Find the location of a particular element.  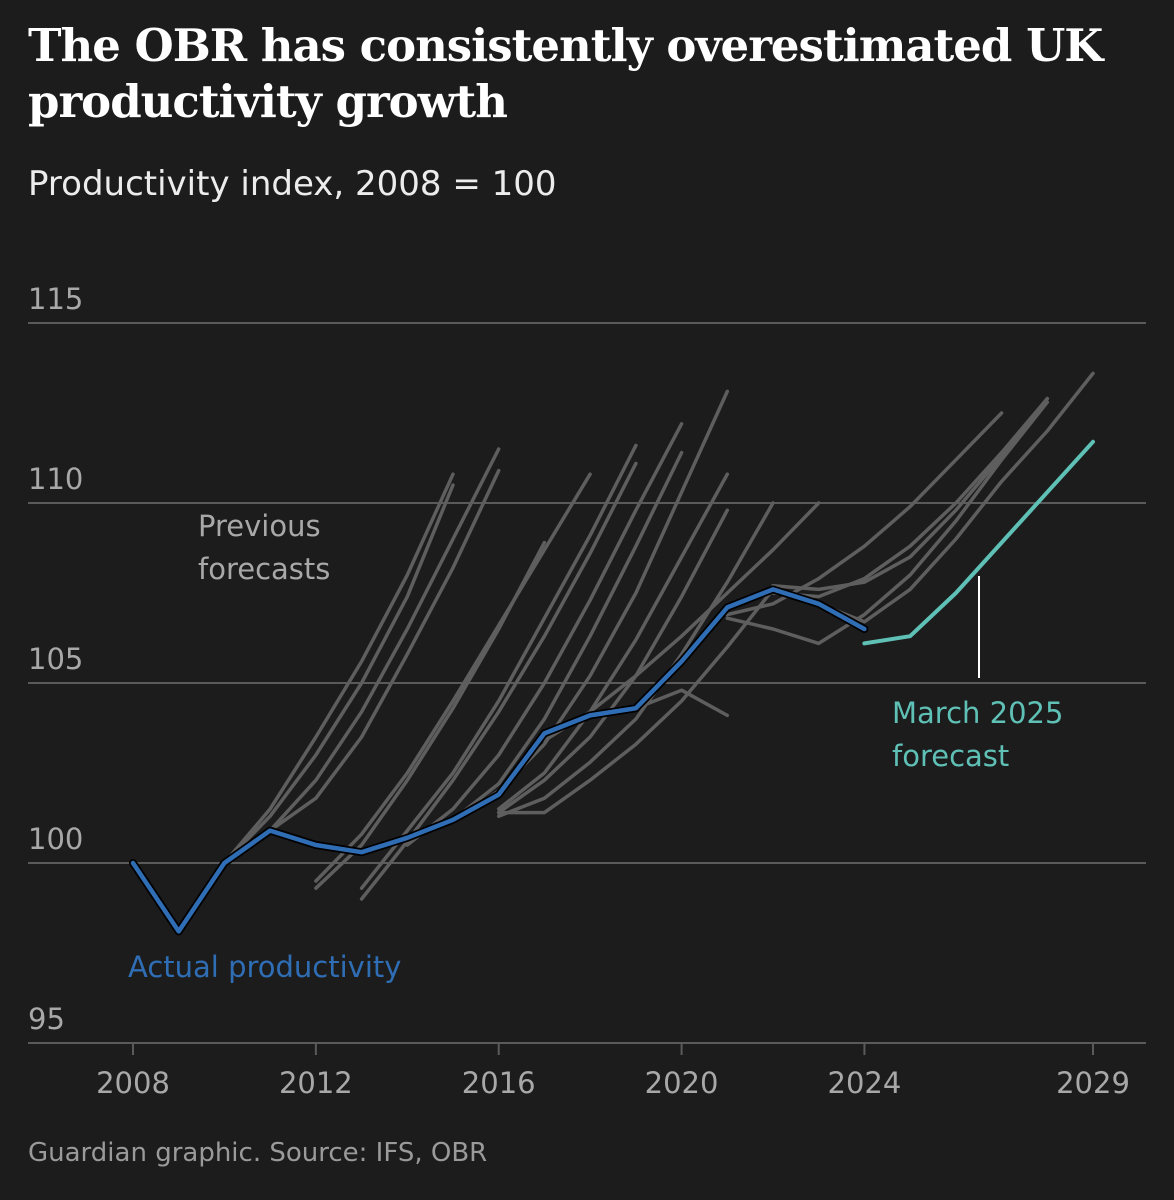

y-tick-label-115: 115 is located at coordinates (55, 299).